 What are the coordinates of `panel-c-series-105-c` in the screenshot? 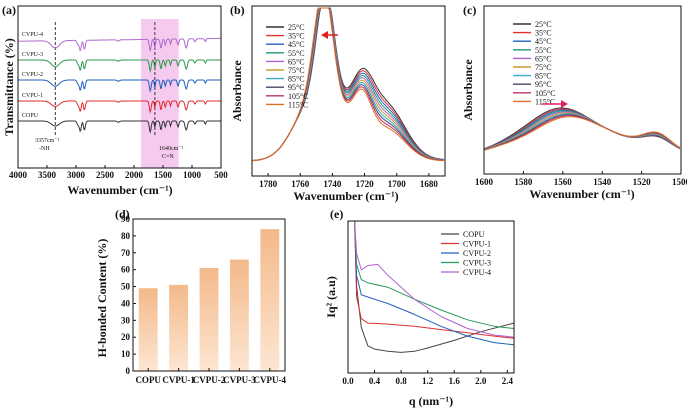 It's located at (582, 133).